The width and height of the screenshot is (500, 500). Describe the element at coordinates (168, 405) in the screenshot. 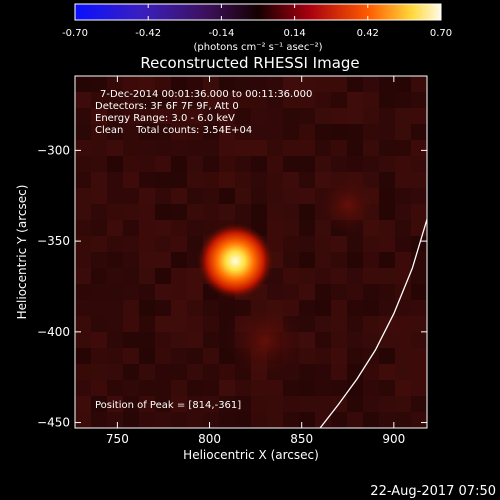

I see `peak-position-label: Position of Peak = [814,-361]` at that location.